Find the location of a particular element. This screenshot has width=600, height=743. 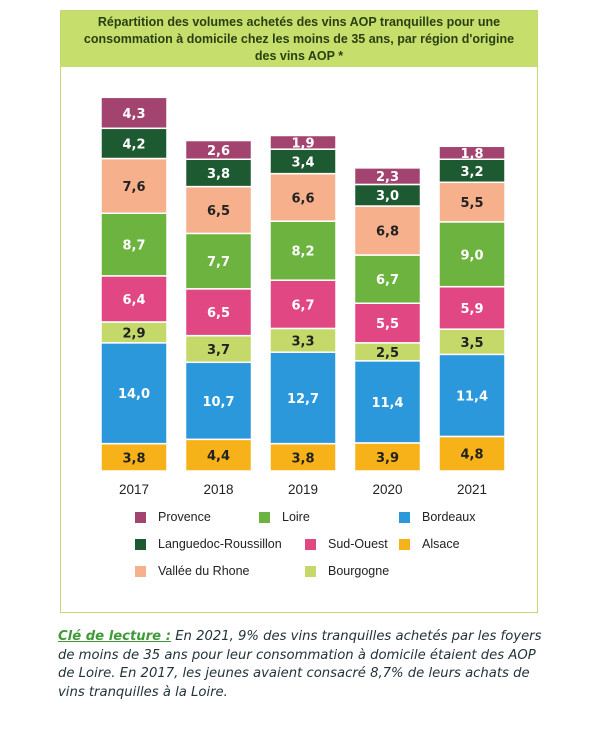

legend-item-loire: Loire is located at coordinates (284, 517).